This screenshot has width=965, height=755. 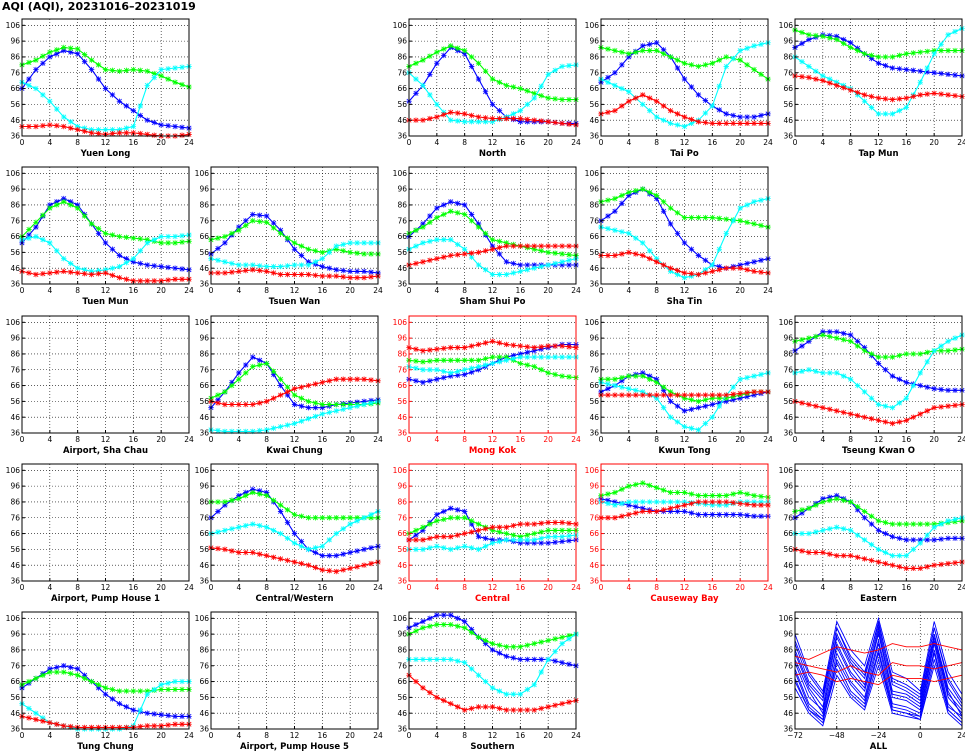 I want to click on panel-tuen-mun-series-0-marker, so click(x=98, y=233).